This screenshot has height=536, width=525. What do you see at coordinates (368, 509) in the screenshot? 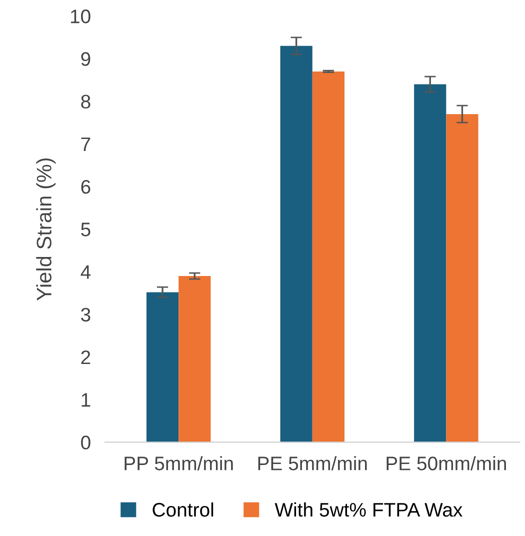
I see `legend-label: With 5wt% FTPA Wax` at bounding box center [368, 509].